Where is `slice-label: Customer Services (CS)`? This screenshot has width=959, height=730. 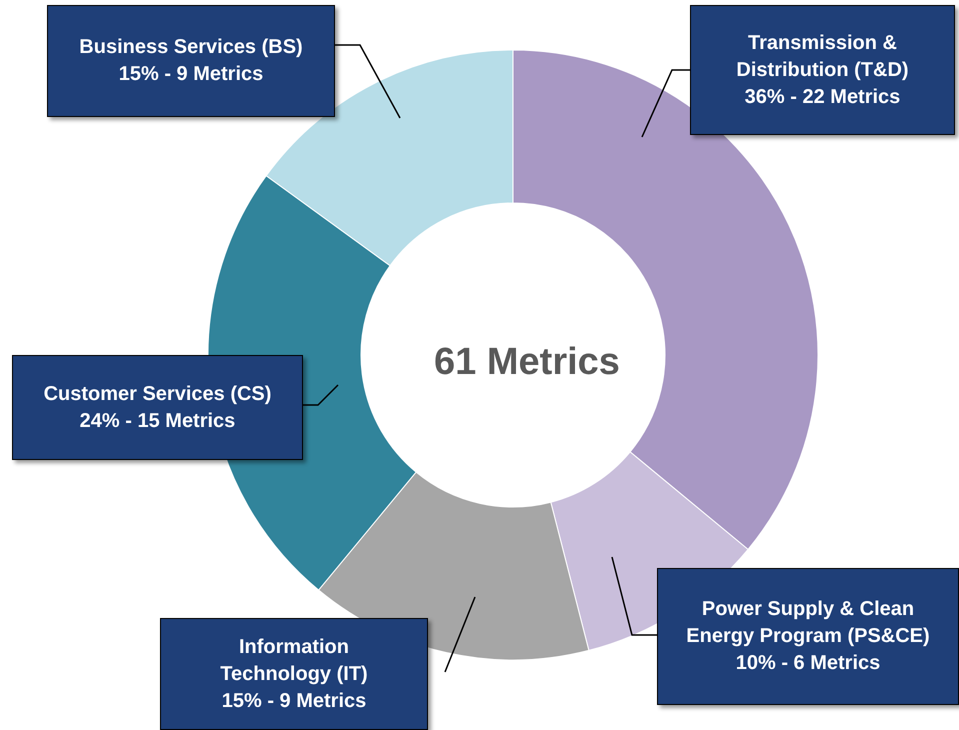 slice-label: Customer Services (CS) is located at coordinates (158, 394).